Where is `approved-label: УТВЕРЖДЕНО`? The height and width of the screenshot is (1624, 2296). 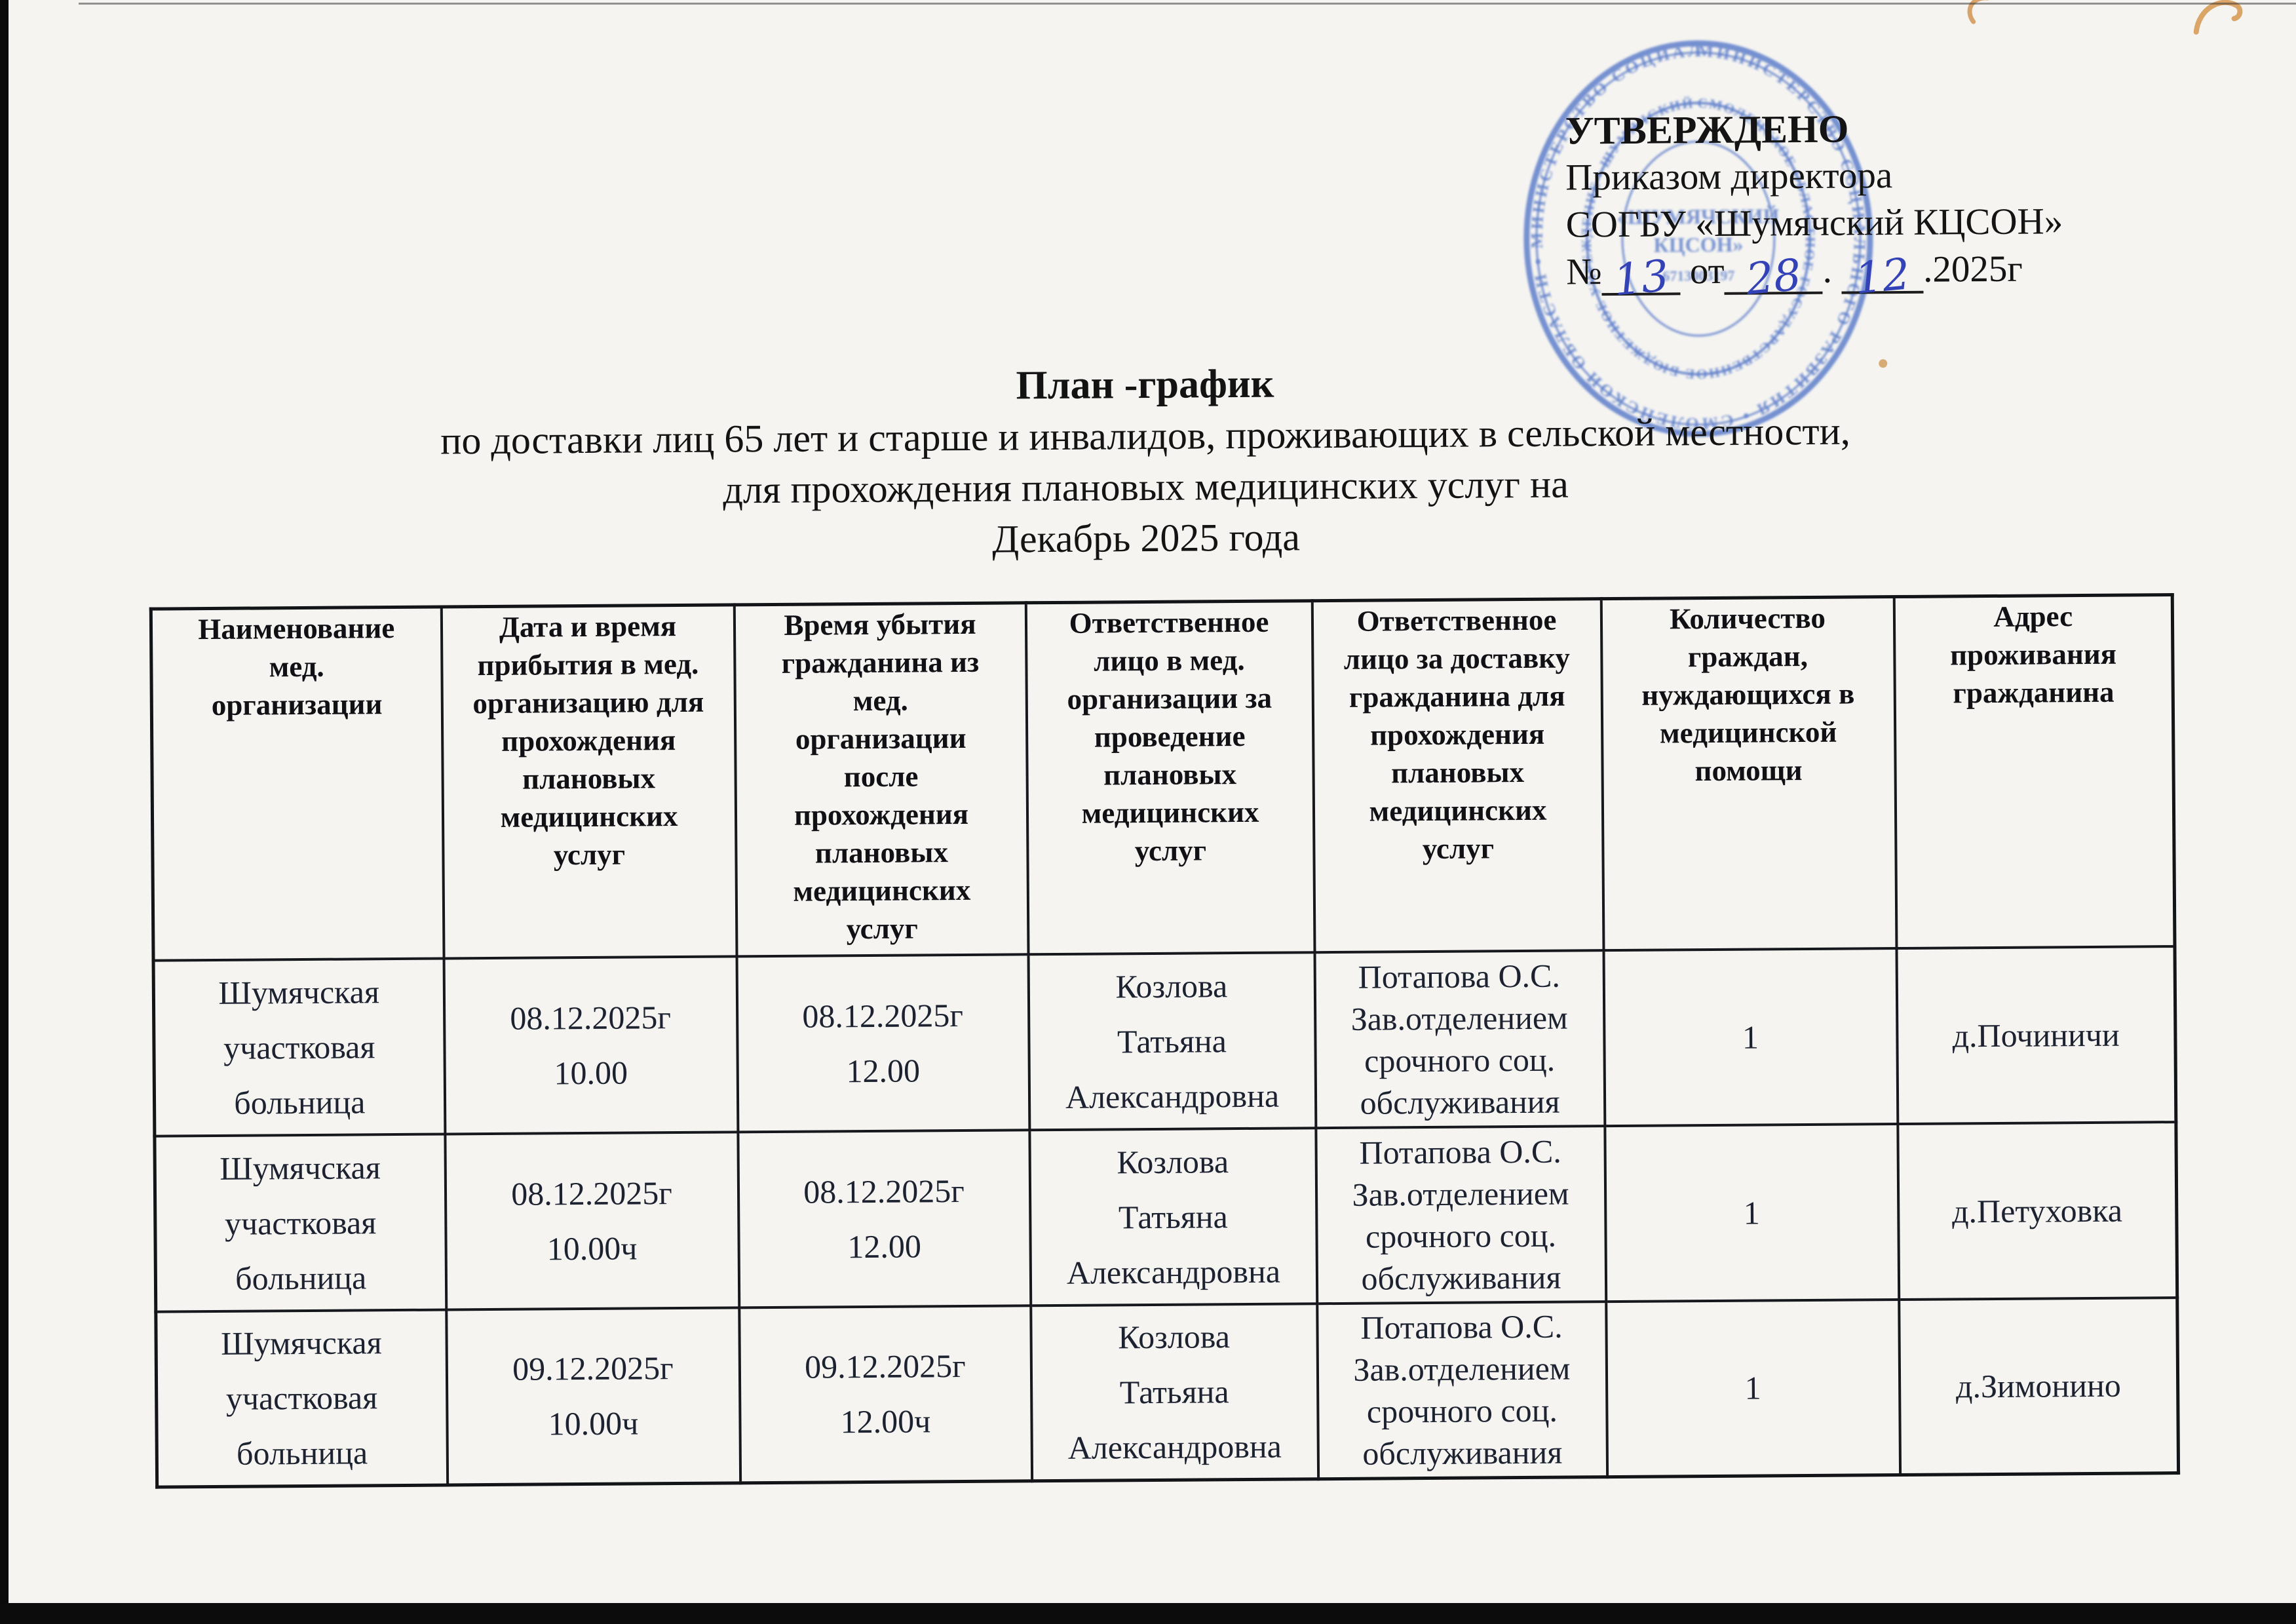
approved-label: УТВЕРЖДЕНО is located at coordinates (1707, 130).